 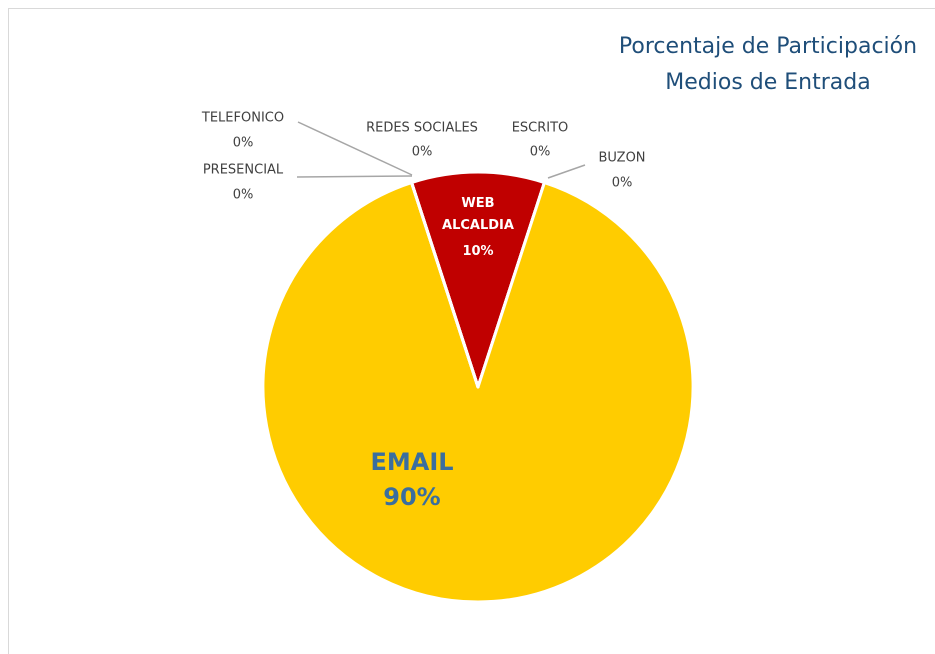 I want to click on category-label: BUZON, so click(x=622, y=158).